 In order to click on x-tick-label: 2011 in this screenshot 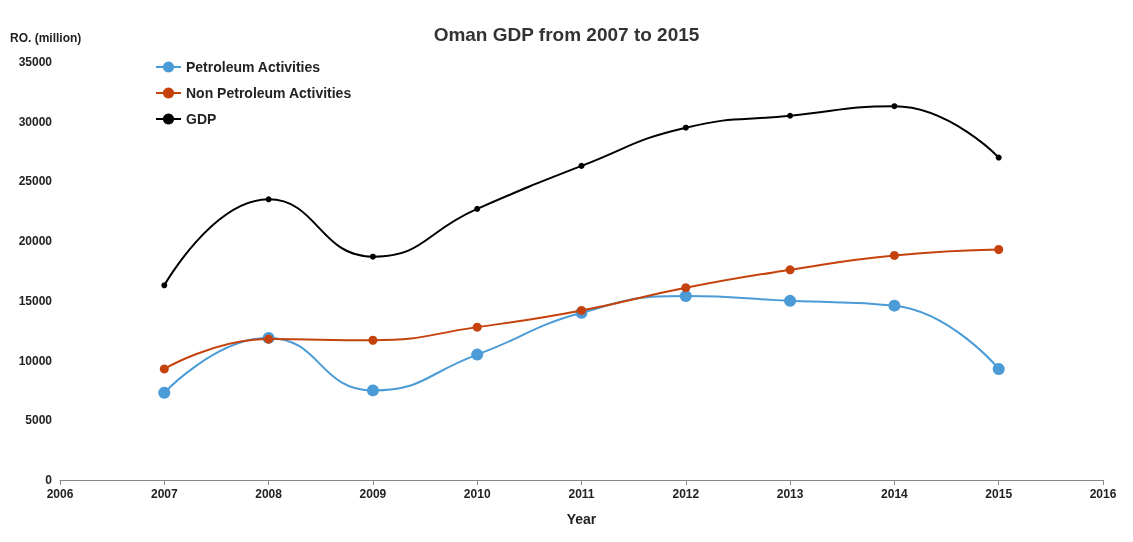, I will do `click(581, 494)`.